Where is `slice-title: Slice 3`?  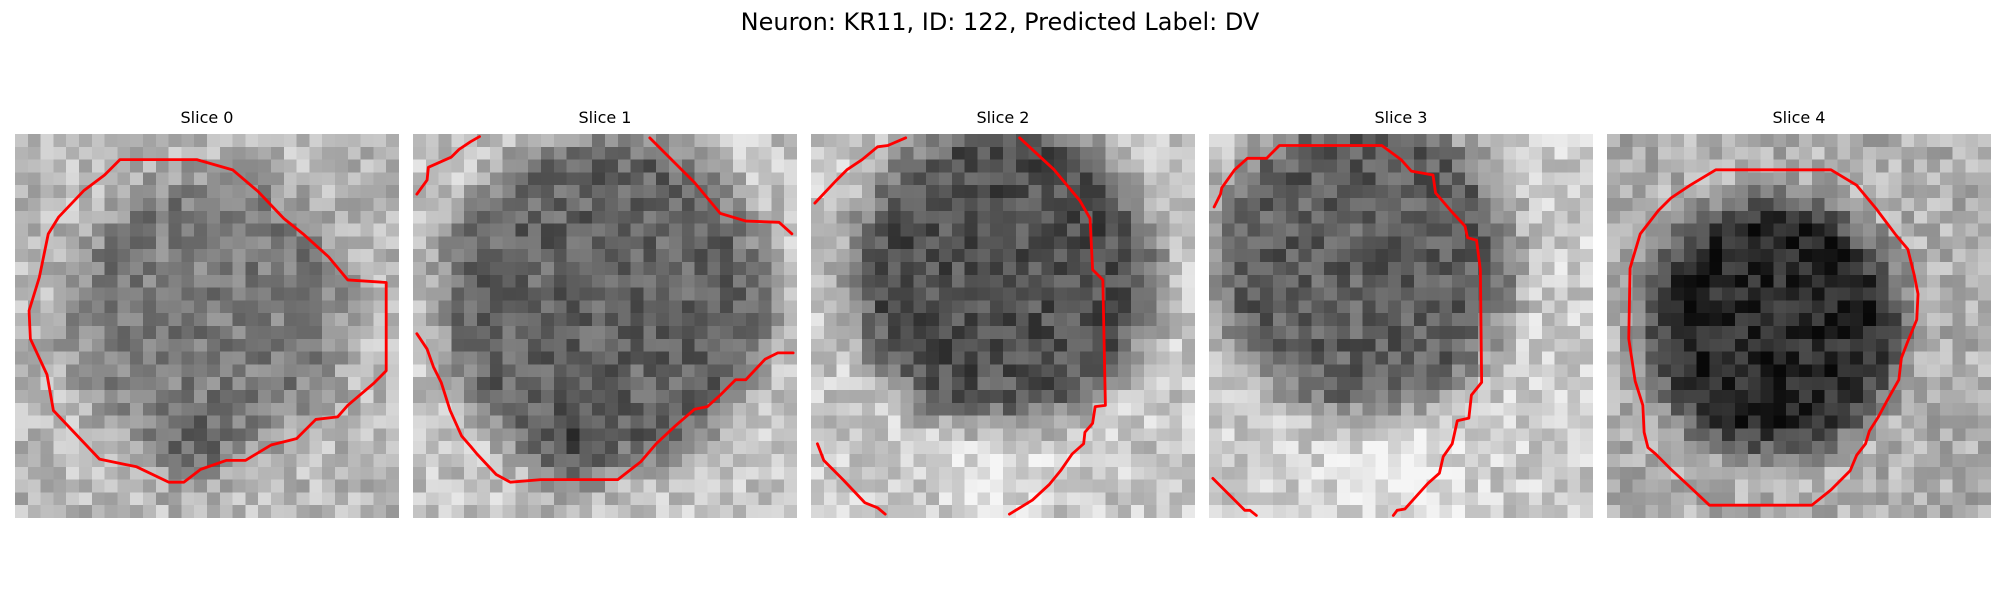
slice-title: Slice 3 is located at coordinates (1401, 117).